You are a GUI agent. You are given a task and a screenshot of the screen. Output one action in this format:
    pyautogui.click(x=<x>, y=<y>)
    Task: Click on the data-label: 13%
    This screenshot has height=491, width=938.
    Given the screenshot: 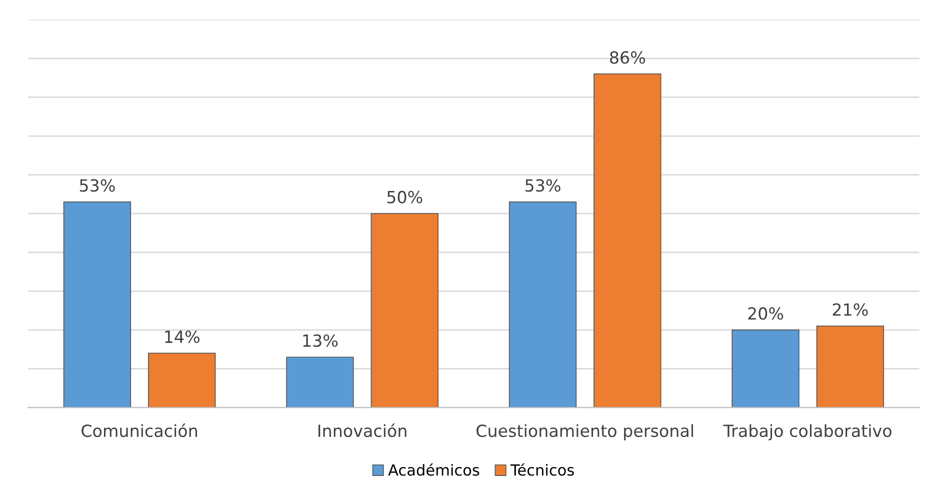 What is the action you would take?
    pyautogui.click(x=320, y=340)
    